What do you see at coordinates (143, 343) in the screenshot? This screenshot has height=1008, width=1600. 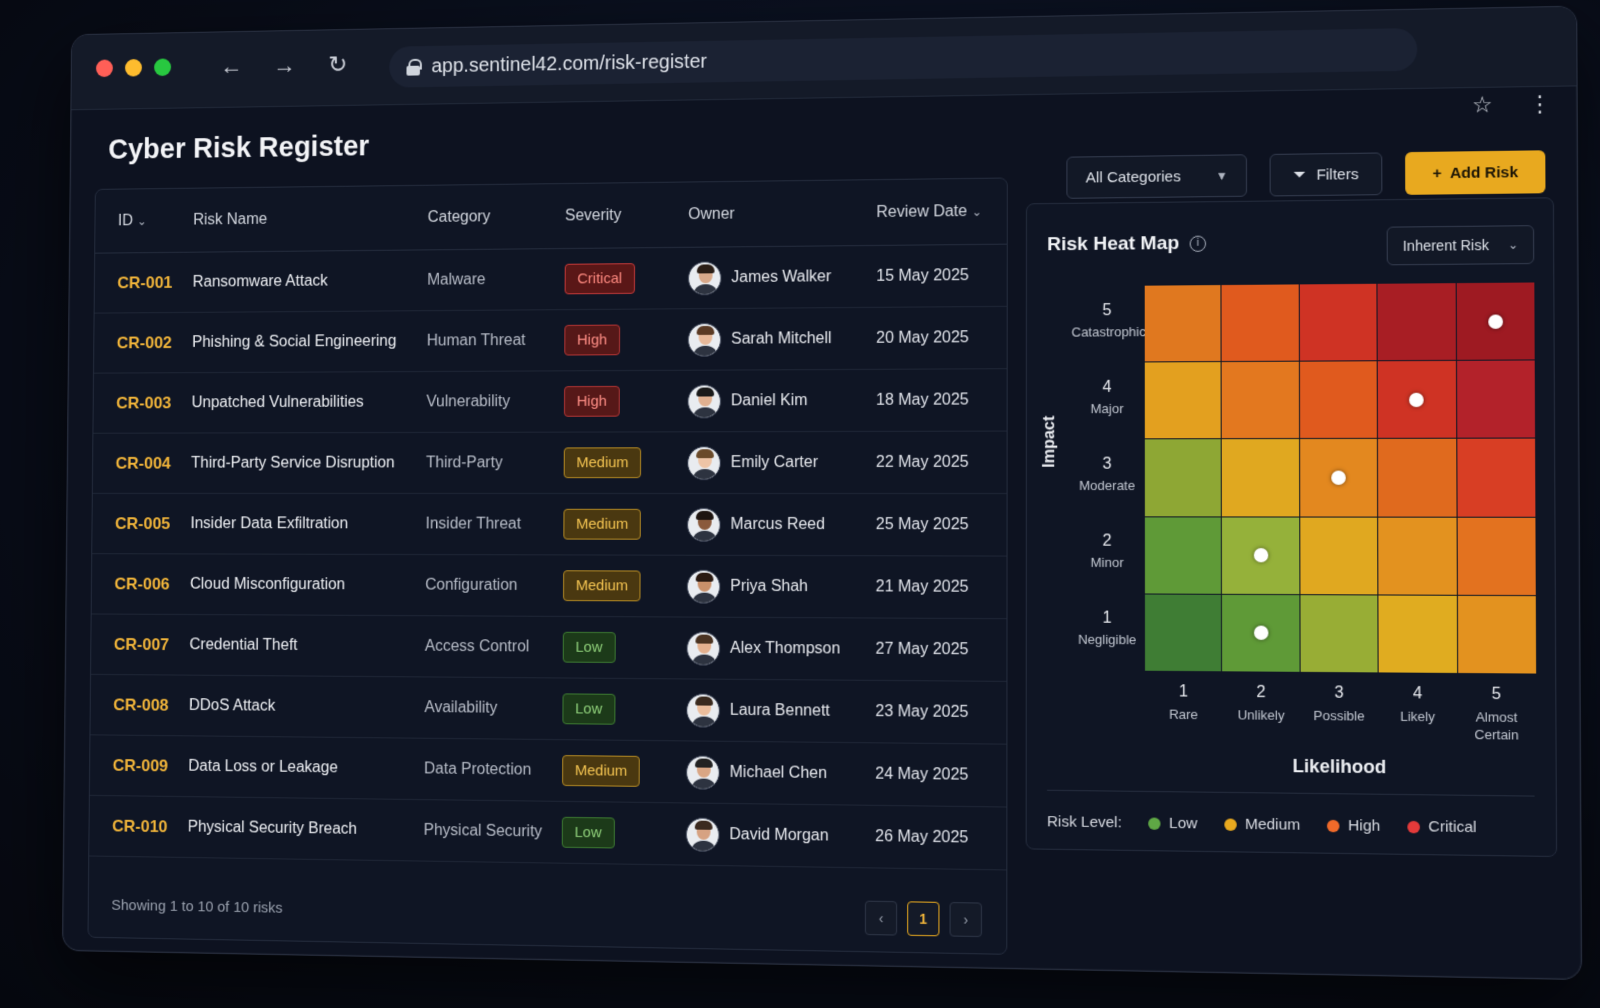 I see `risk-id: CR-002` at bounding box center [143, 343].